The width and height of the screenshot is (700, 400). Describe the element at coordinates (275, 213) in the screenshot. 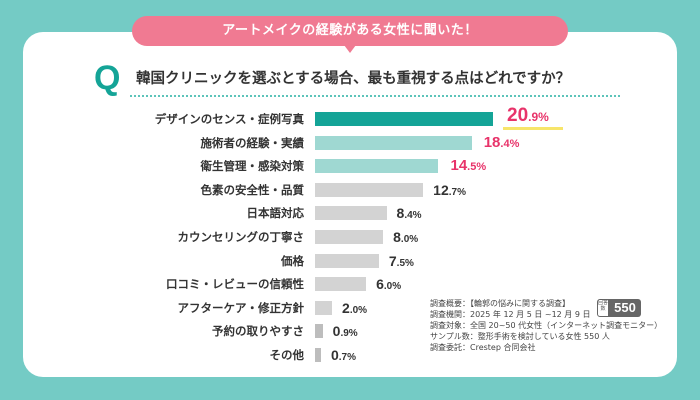

I see `category-label: 日本語対応` at that location.